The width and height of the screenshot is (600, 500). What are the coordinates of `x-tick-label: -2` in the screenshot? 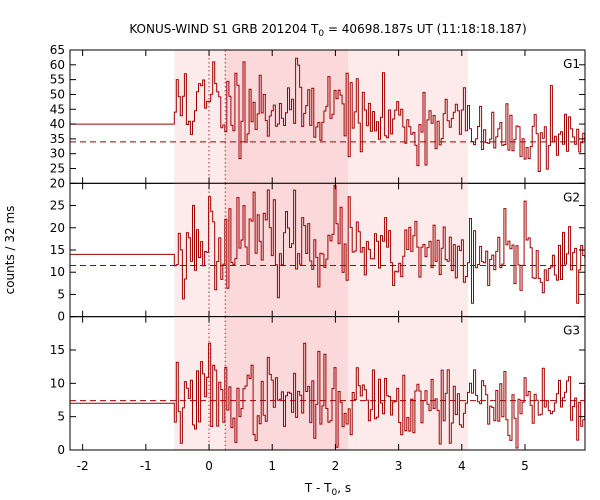 It's located at (83, 466).